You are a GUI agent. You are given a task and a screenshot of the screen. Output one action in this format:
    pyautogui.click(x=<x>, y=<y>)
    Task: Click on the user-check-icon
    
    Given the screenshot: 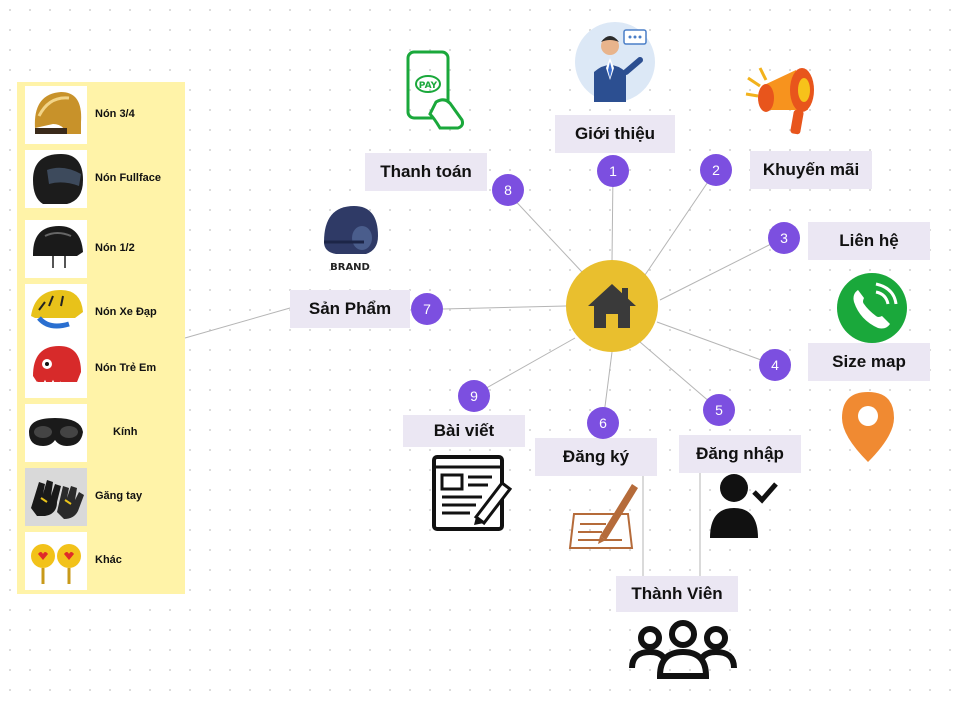 What is the action you would take?
    pyautogui.click(x=743, y=507)
    